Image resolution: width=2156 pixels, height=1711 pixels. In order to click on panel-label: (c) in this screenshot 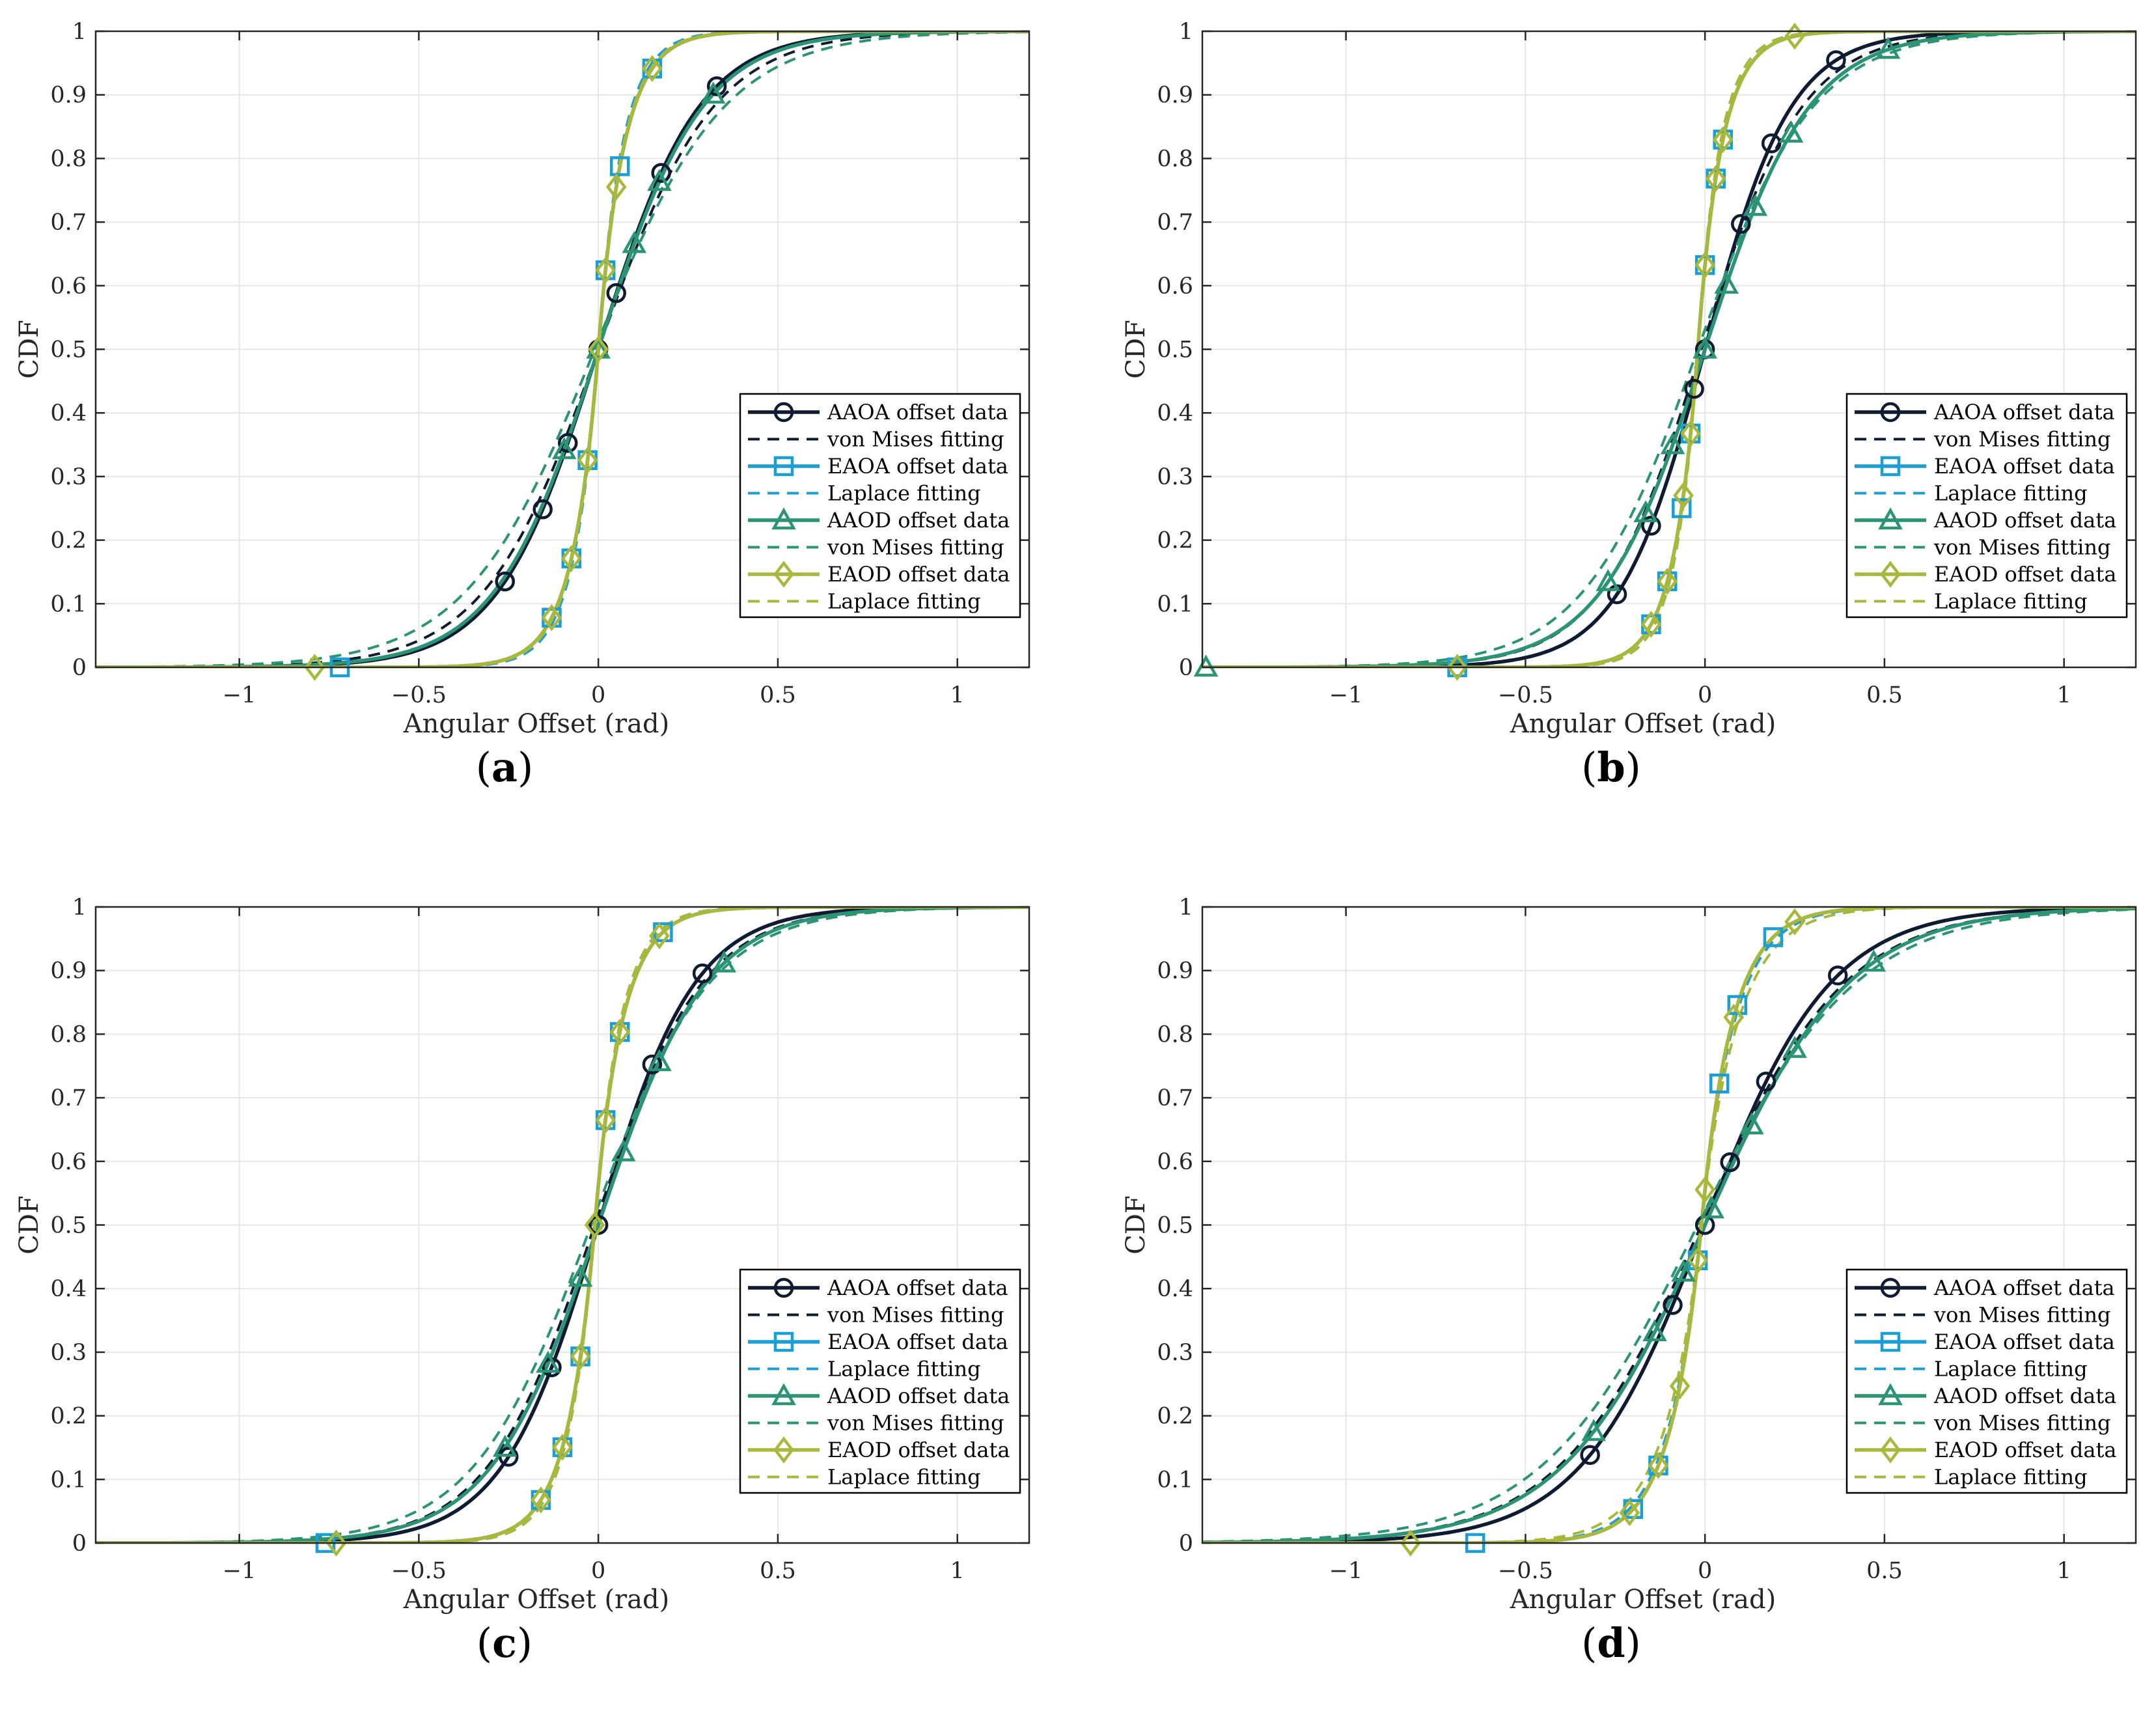, I will do `click(504, 1643)`.